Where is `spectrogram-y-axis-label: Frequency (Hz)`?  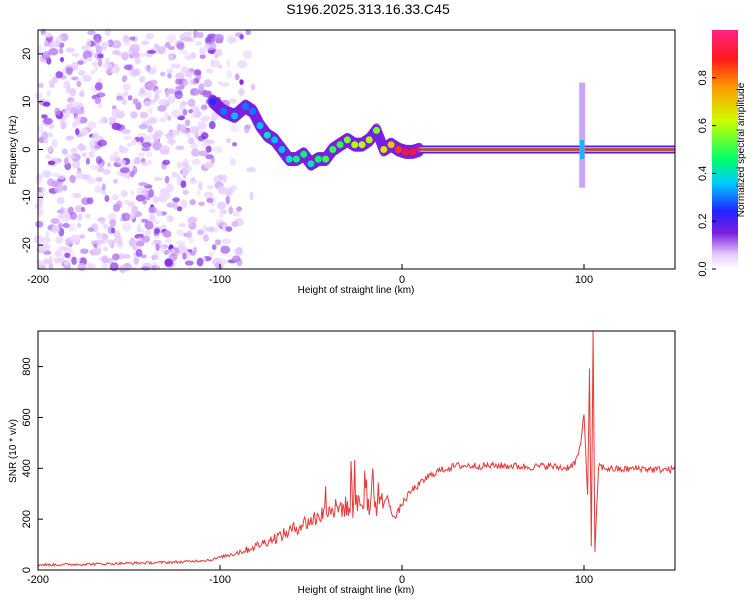
spectrogram-y-axis-label: Frequency (Hz) is located at coordinates (13, 150).